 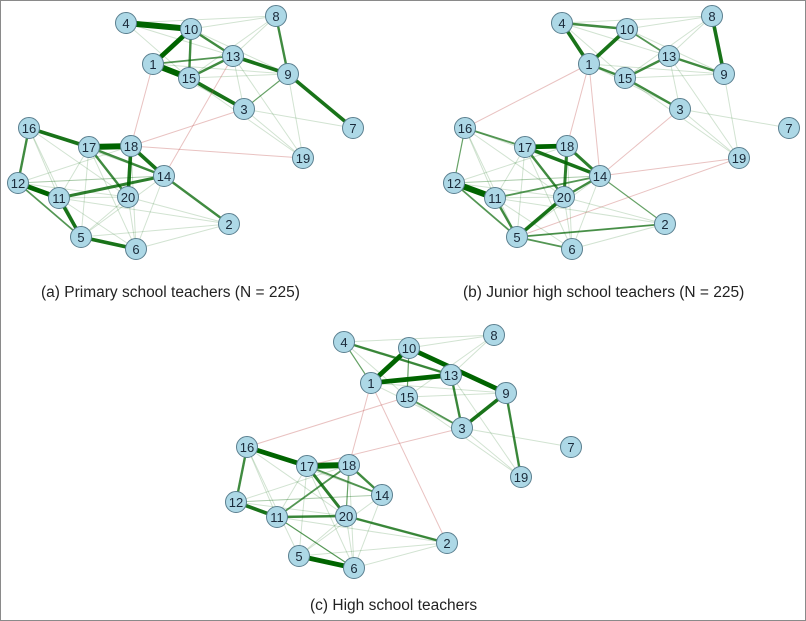 What do you see at coordinates (600, 176) in the screenshot?
I see `node-14: 14` at bounding box center [600, 176].